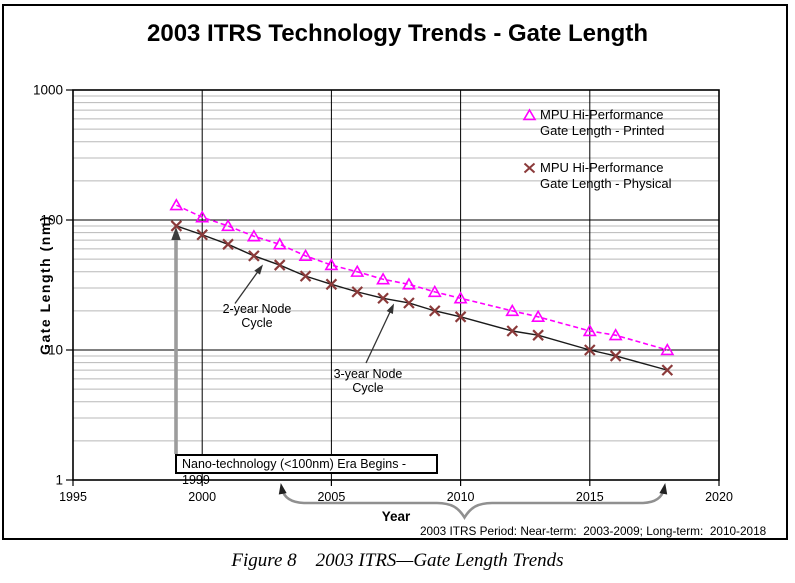  Describe the element at coordinates (368, 374) in the screenshot. I see `annotation-text-line: 3-year Node` at that location.